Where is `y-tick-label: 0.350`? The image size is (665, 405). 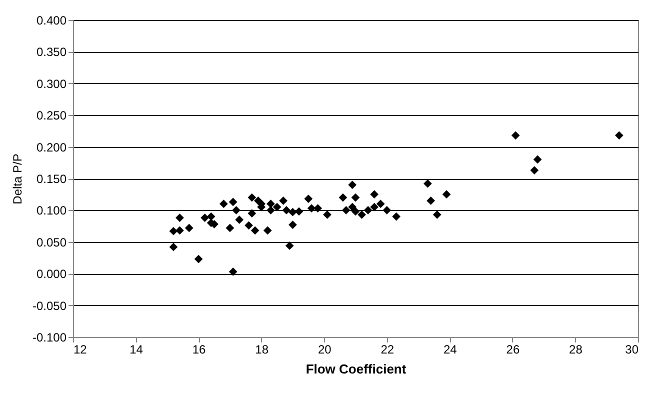 y-tick-label: 0.350 is located at coordinates (51, 52).